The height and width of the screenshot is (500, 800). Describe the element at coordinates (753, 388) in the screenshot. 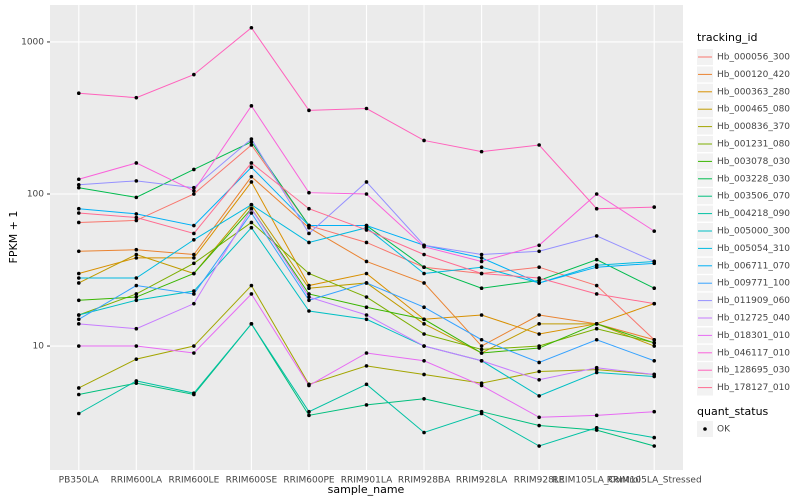

I see `legend-label: Hb_178127_010` at that location.